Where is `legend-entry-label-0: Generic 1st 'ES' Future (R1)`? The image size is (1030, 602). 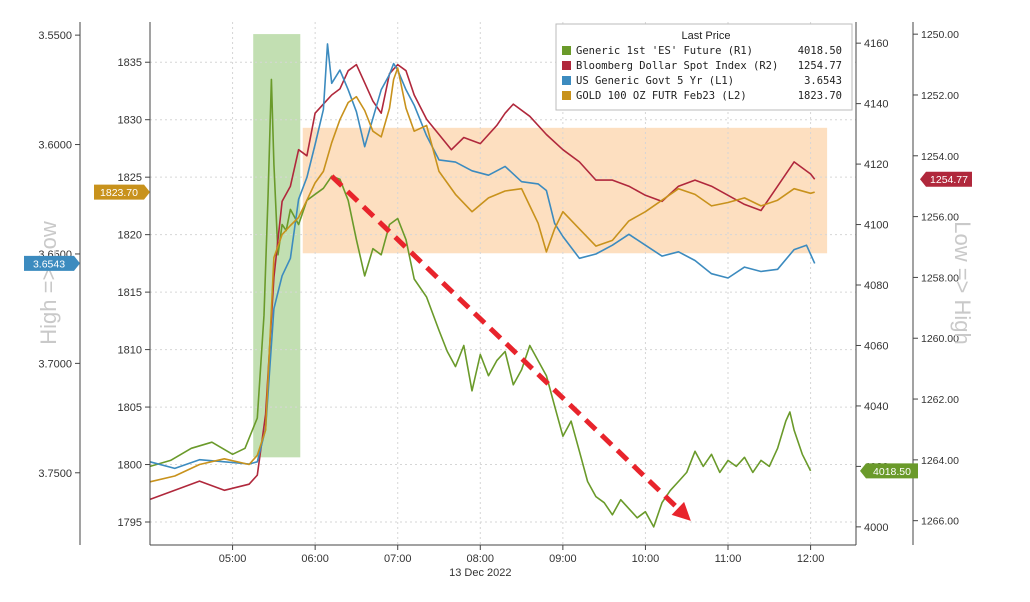 legend-entry-label-0: Generic 1st 'ES' Future (R1) is located at coordinates (664, 51).